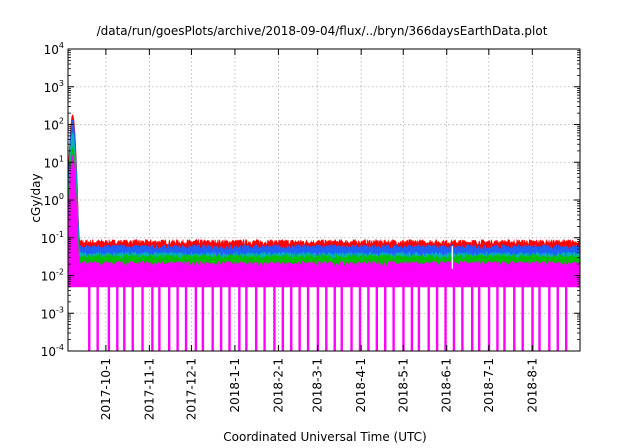 This screenshot has width=640, height=448. I want to click on x-tick-label: 2017-11-1, so click(149, 389).